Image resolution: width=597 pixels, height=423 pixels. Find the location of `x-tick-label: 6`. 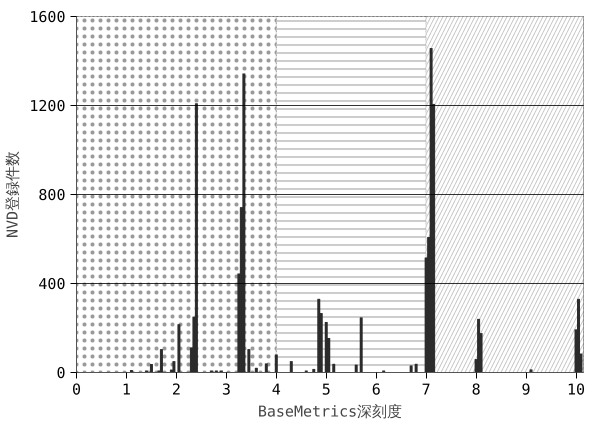

x-tick-label: 6 is located at coordinates (376, 389).